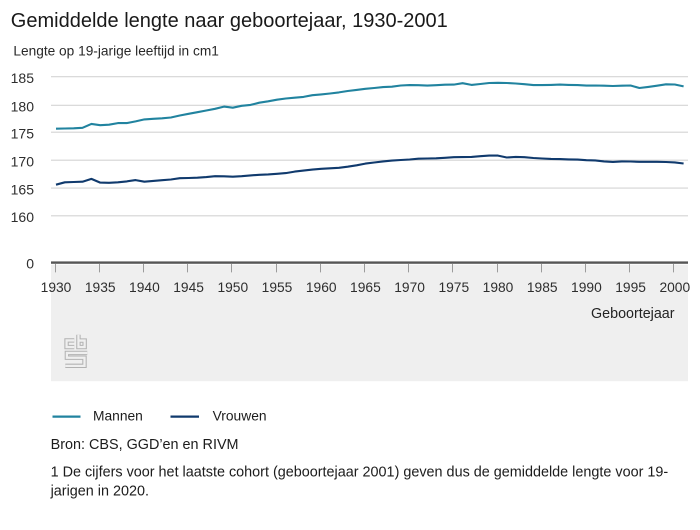  Describe the element at coordinates (23, 189) in the screenshot. I see `svg-text: 165` at that location.